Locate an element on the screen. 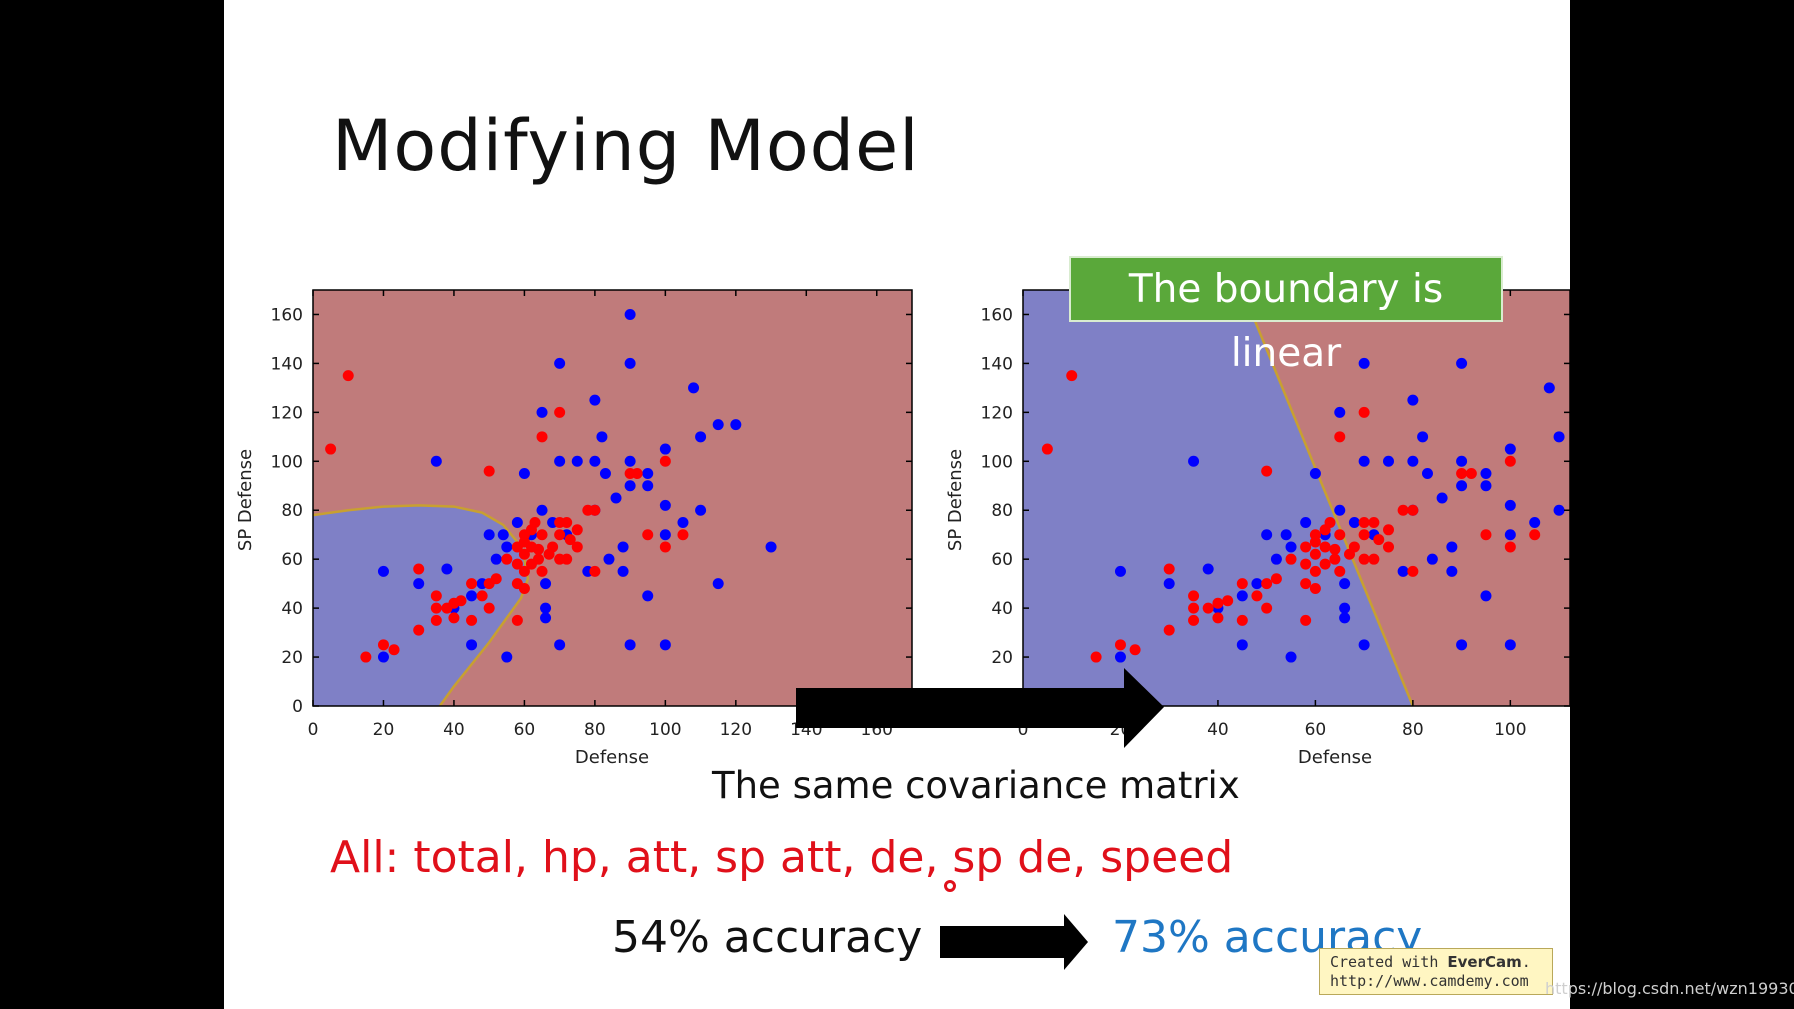  x-tick-label: 40 is located at coordinates (454, 730).